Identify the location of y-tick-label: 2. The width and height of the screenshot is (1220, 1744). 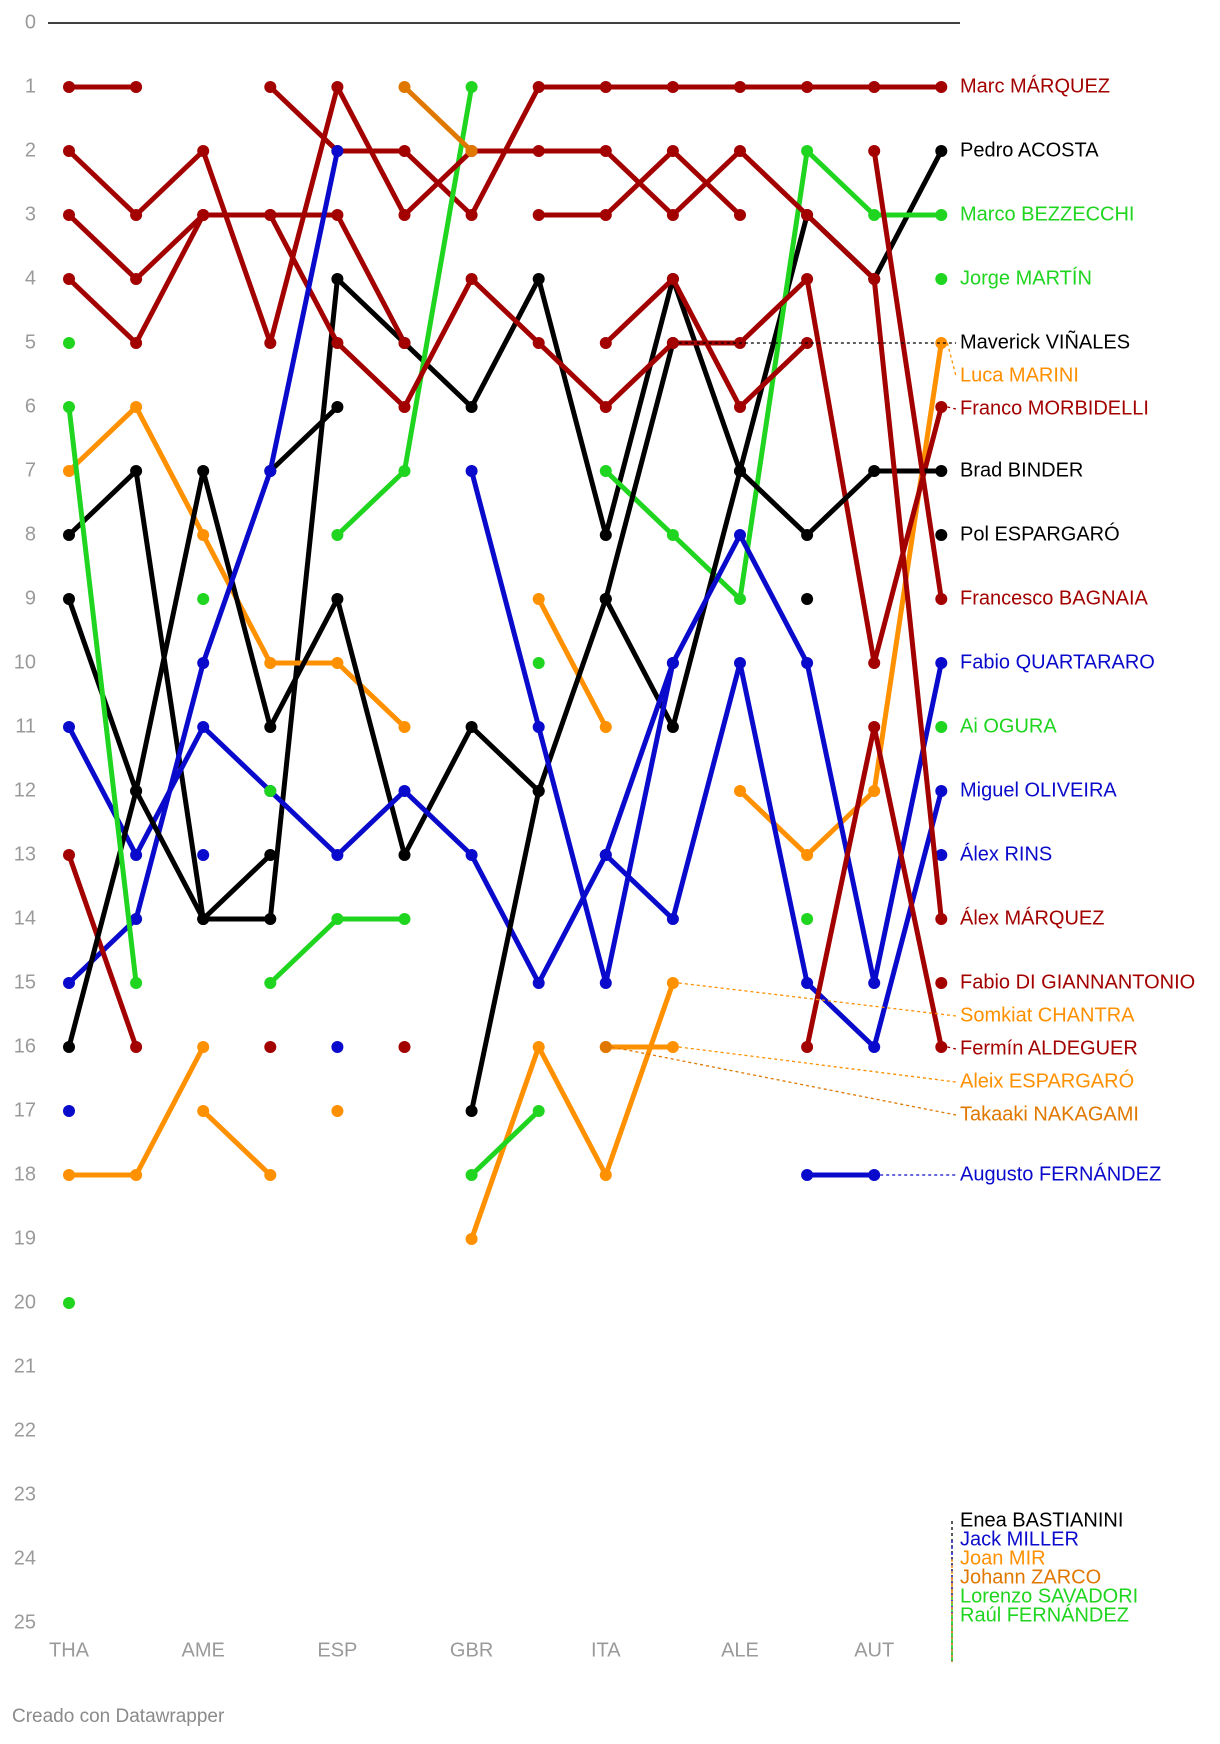
(30, 150).